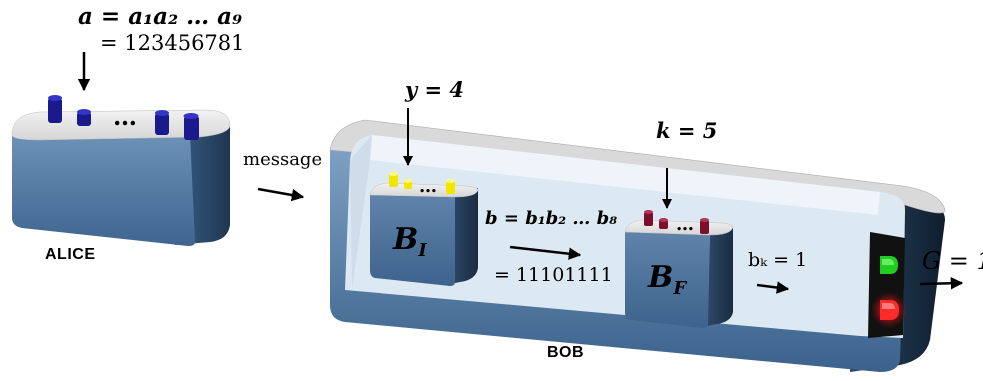 This screenshot has width=983, height=381. I want to click on b-transfer-arrow, so click(545, 252).